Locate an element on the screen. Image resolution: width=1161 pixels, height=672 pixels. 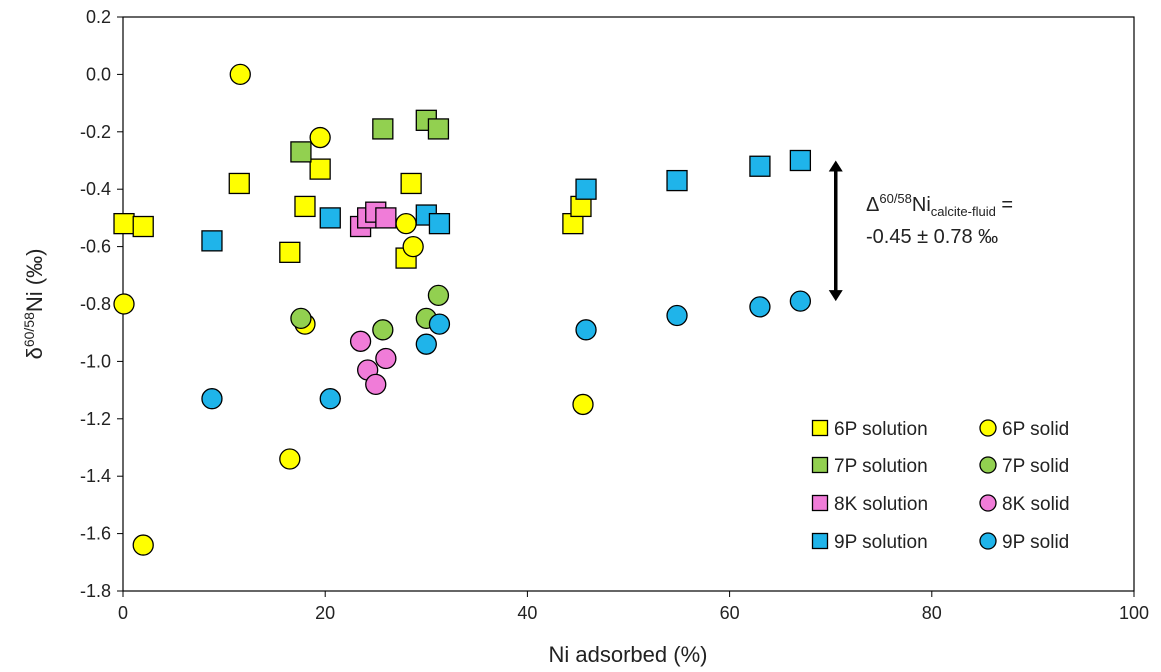
delta-equals: = is located at coordinates (1004, 205).